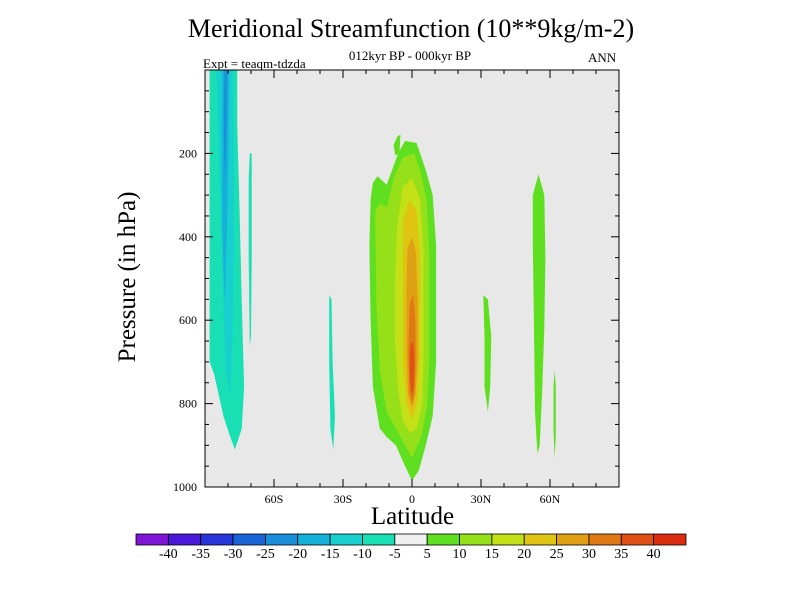  What do you see at coordinates (168, 554) in the screenshot?
I see `colorbar-label: -40` at bounding box center [168, 554].